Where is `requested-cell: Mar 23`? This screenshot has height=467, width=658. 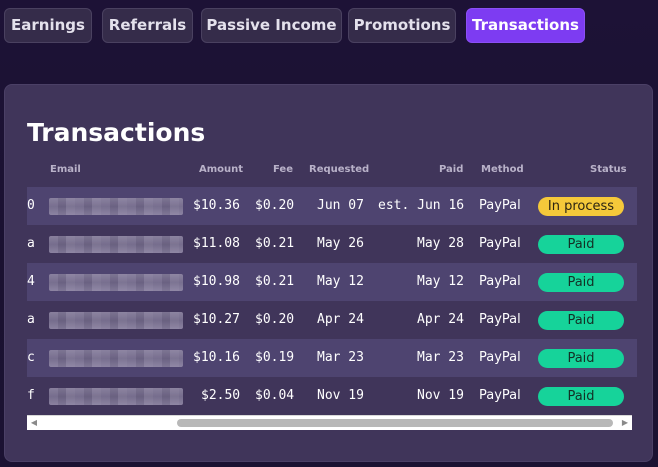
requested-cell: Mar 23 is located at coordinates (340, 357).